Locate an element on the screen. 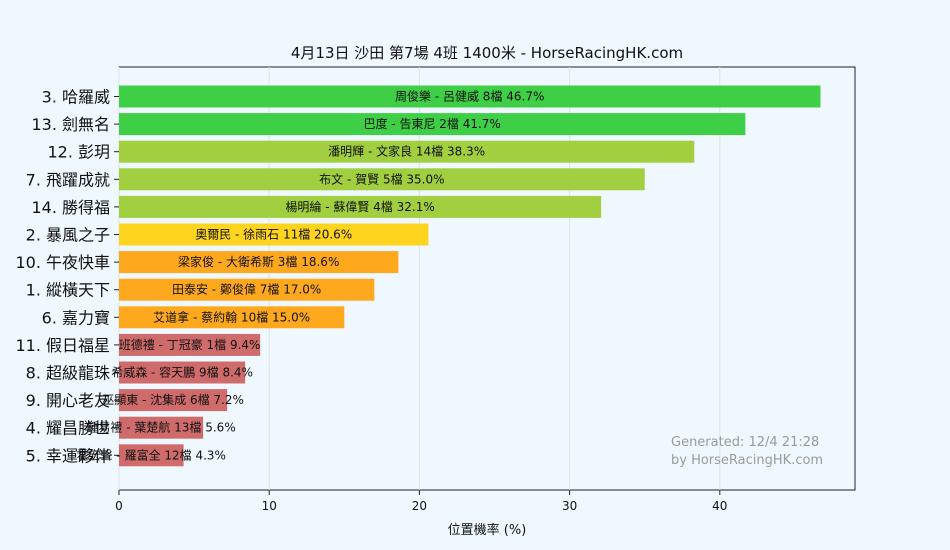 The image size is (950, 550). bar-value-label: 周俊樂 - 呂健威 8檔 46.7% is located at coordinates (469, 96).